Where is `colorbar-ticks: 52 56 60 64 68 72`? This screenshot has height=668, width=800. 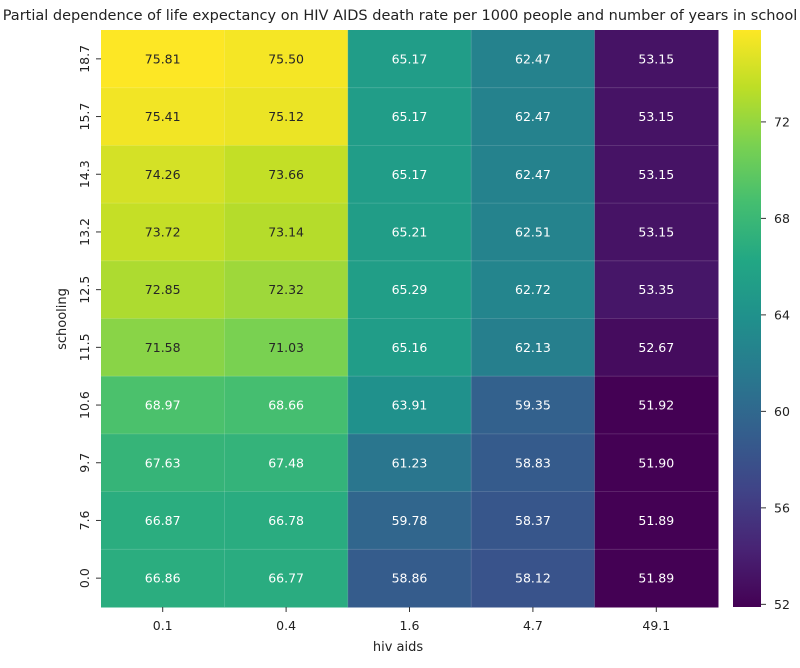
colorbar-ticks: 52 56 60 64 68 72 is located at coordinates (775, 363).